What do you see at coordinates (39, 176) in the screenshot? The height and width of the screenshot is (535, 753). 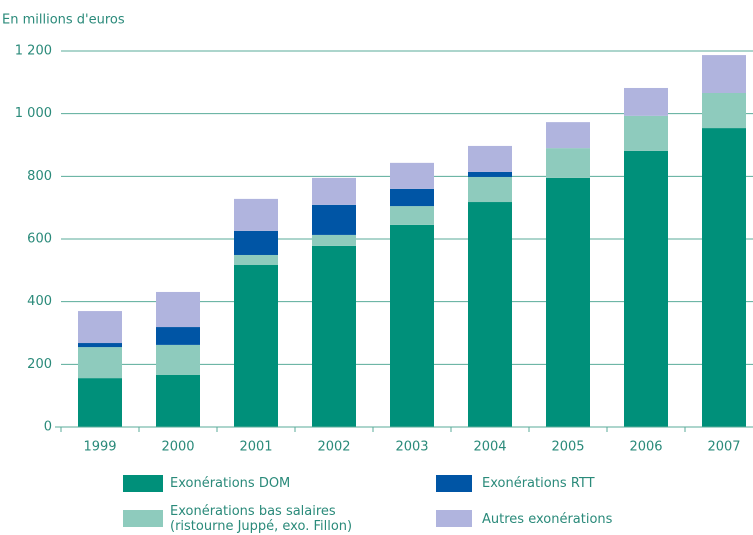 I see `y-tick-label: 800` at bounding box center [39, 176].